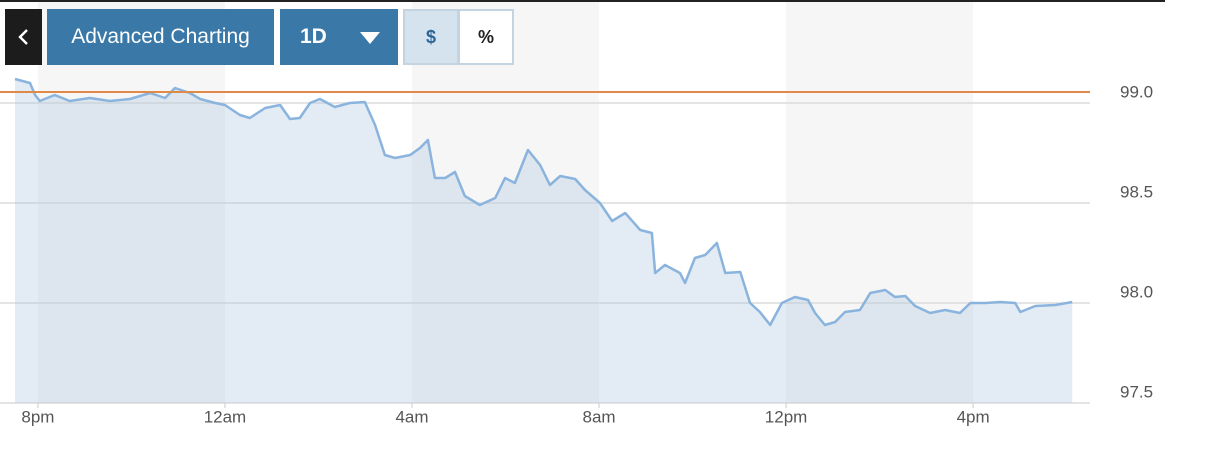 This screenshot has height=451, width=1206. Describe the element at coordinates (339, 37) in the screenshot. I see `range-dropdown: 1D` at that location.